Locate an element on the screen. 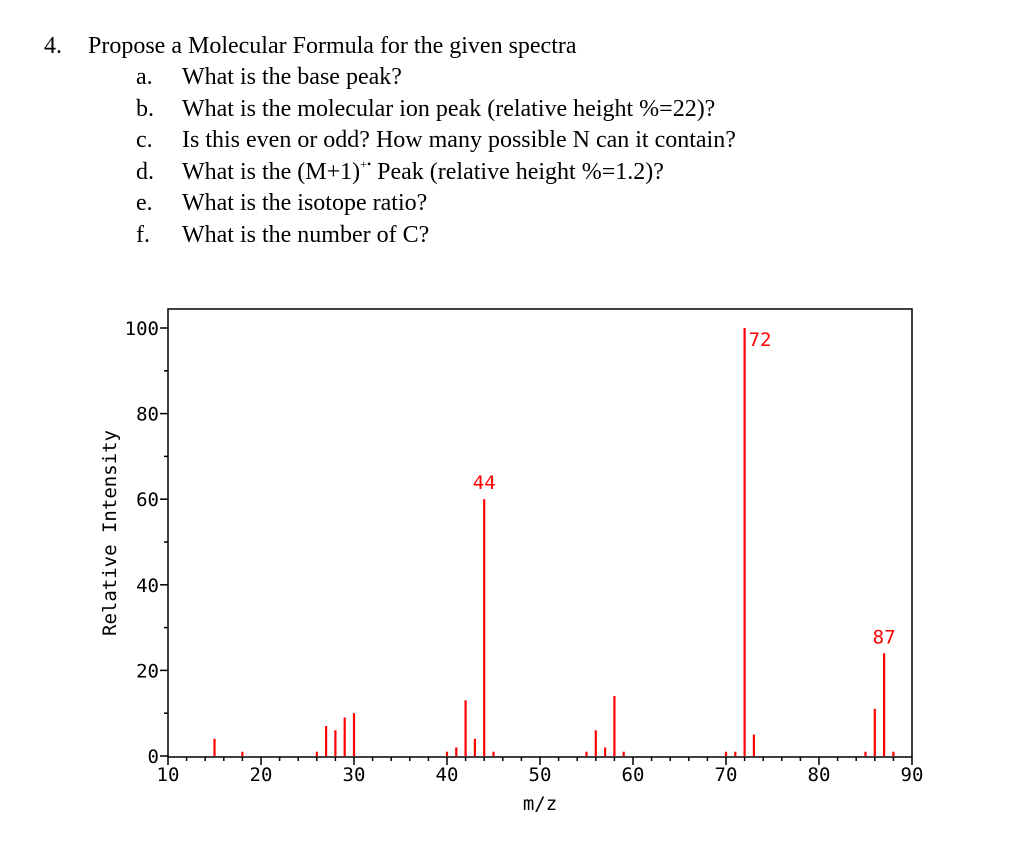  question-item-f: f. What is the number of C? is located at coordinates (390, 236).